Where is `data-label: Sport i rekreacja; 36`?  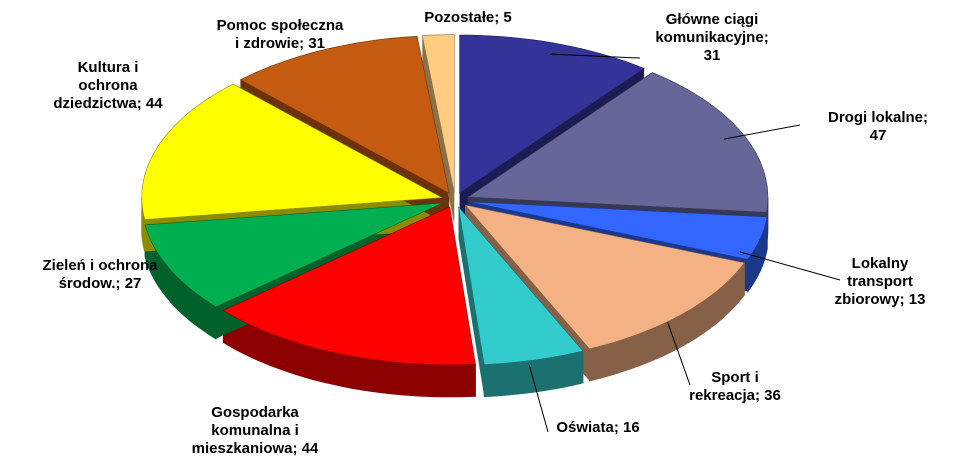
data-label: Sport i rekreacja; 36 is located at coordinates (735, 386).